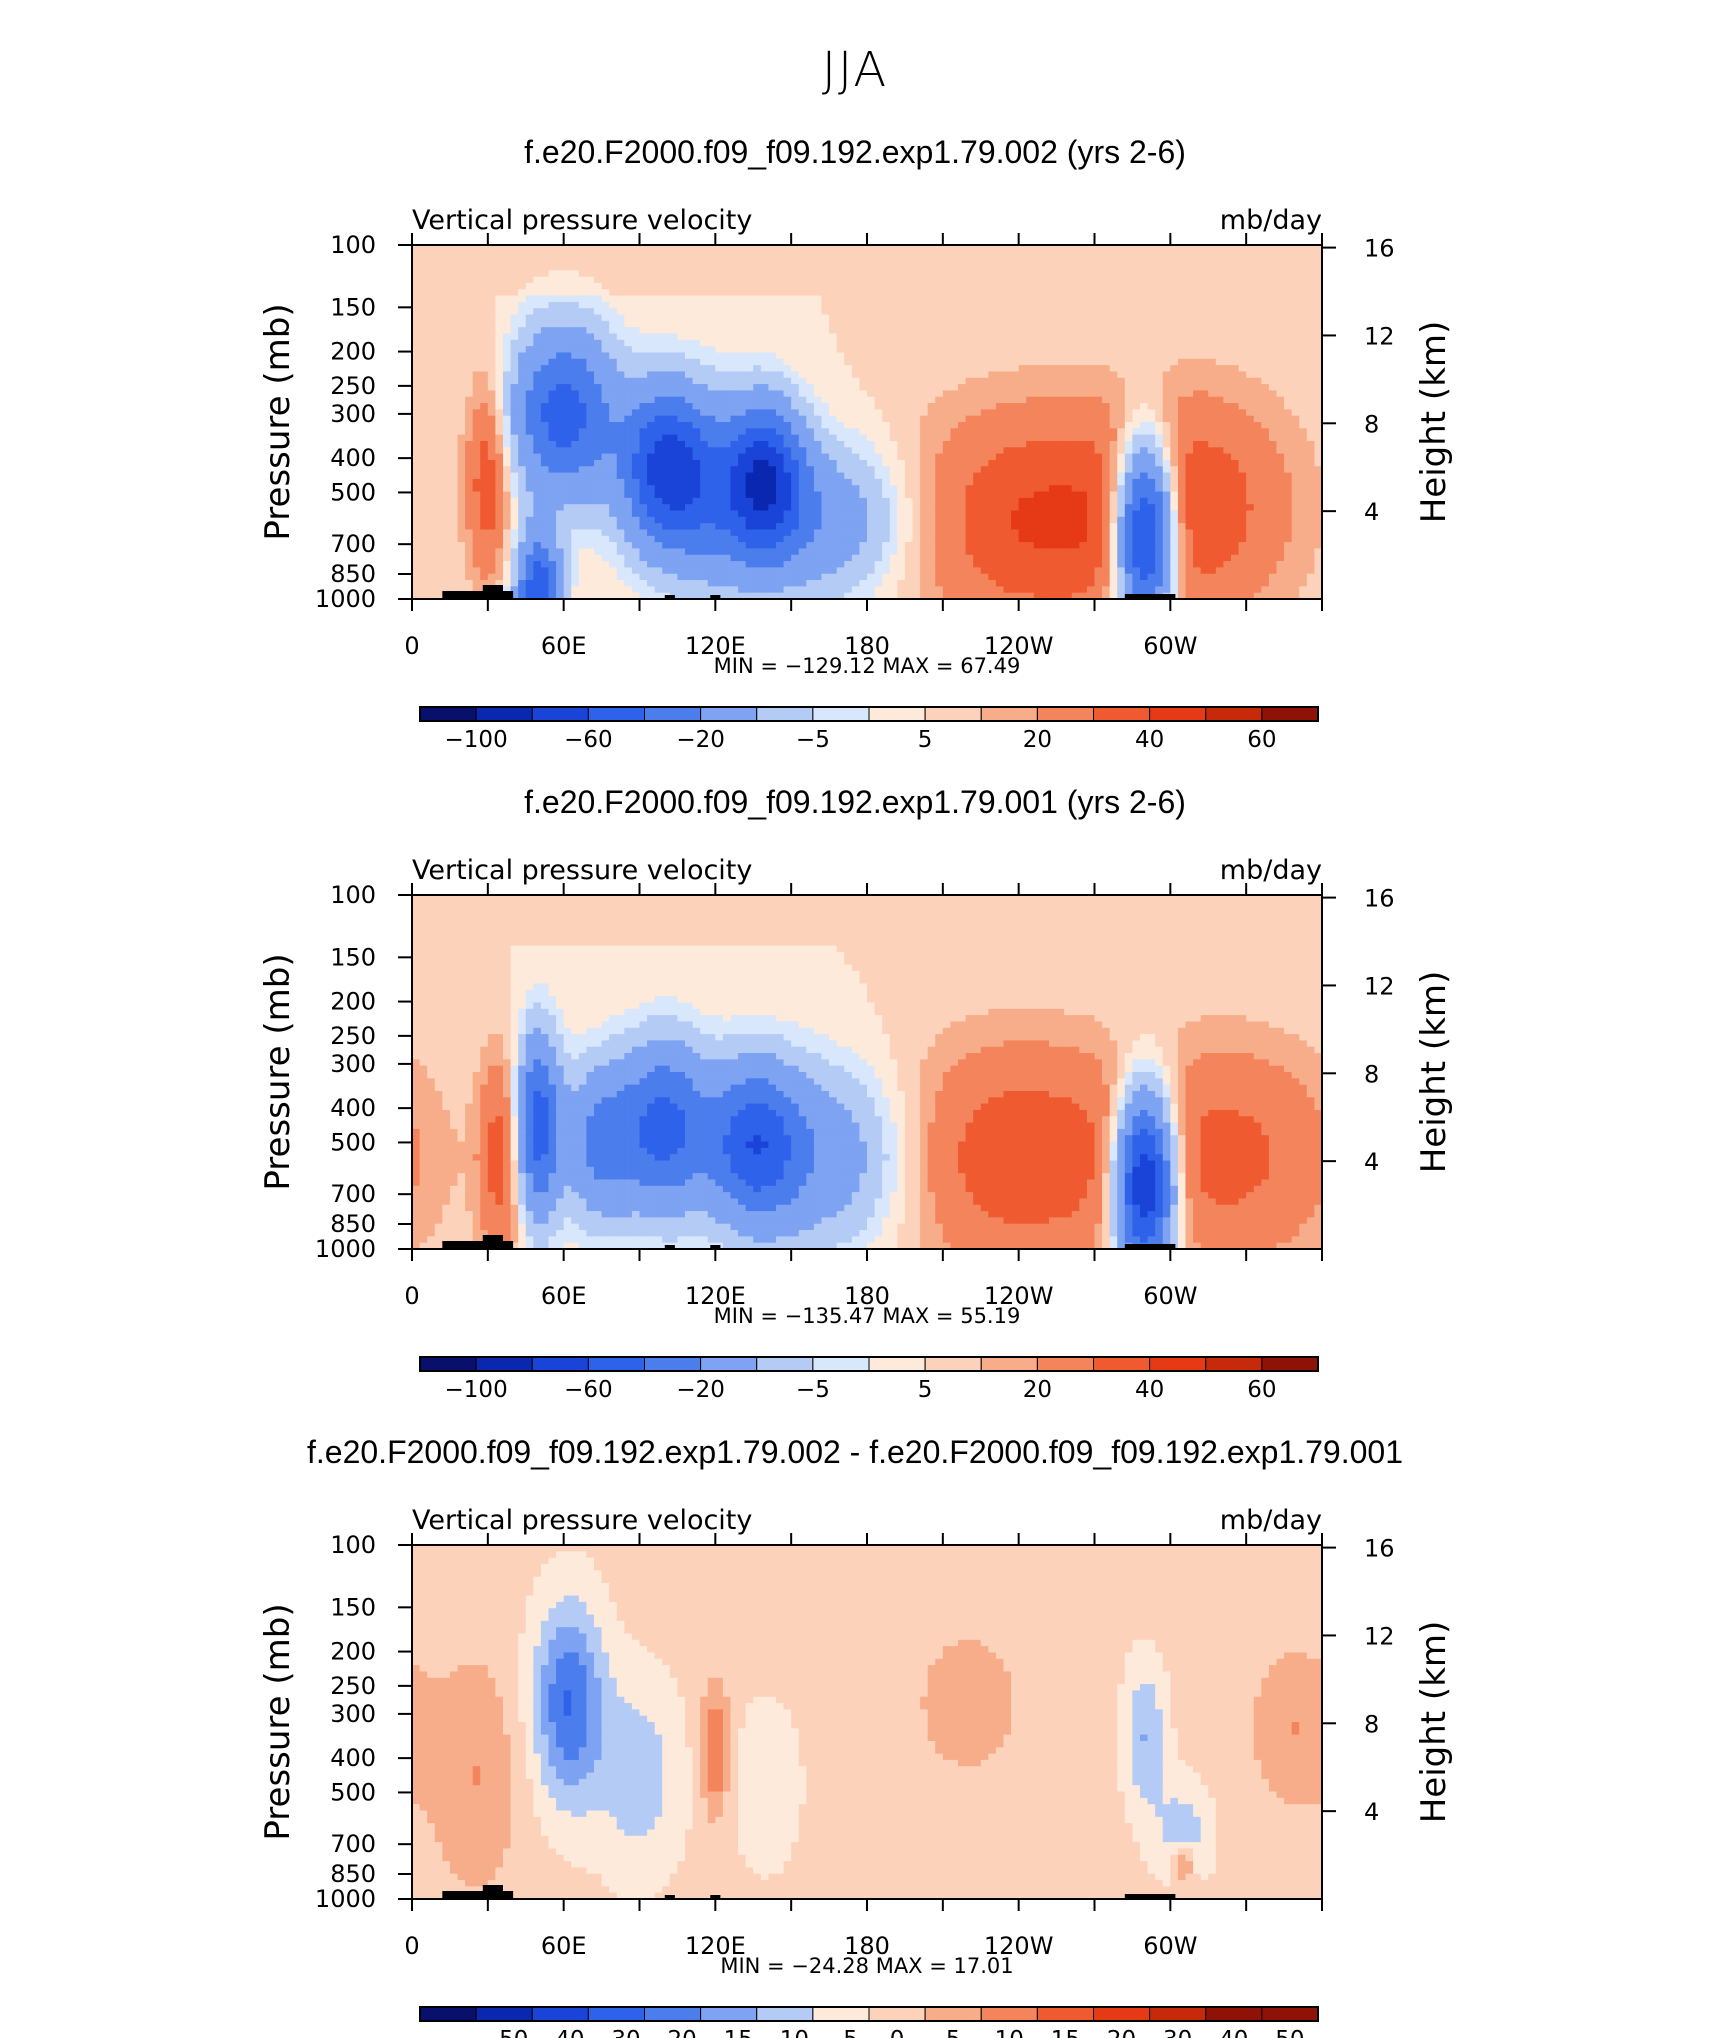 The image size is (1710, 2038). What do you see at coordinates (1065, 2032) in the screenshot?
I see `colorbar-label: 15` at bounding box center [1065, 2032].